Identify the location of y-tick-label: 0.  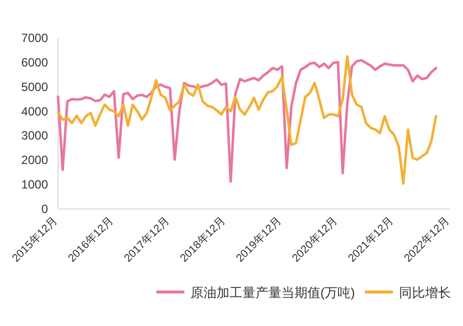
(44, 209).